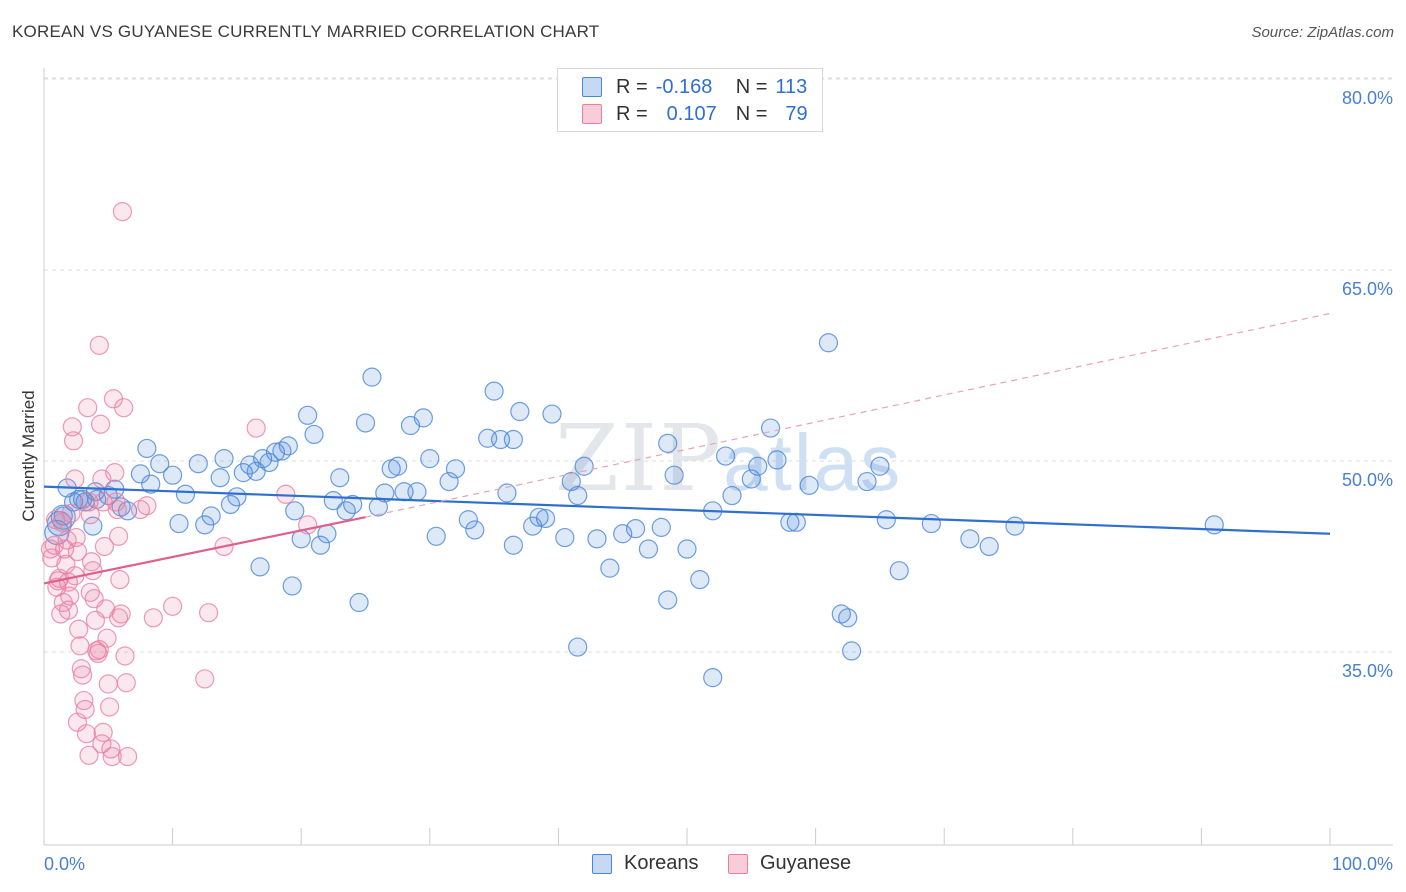 This screenshot has height=892, width=1406. I want to click on y-tick-label-50: 50.0%, so click(1367, 480).